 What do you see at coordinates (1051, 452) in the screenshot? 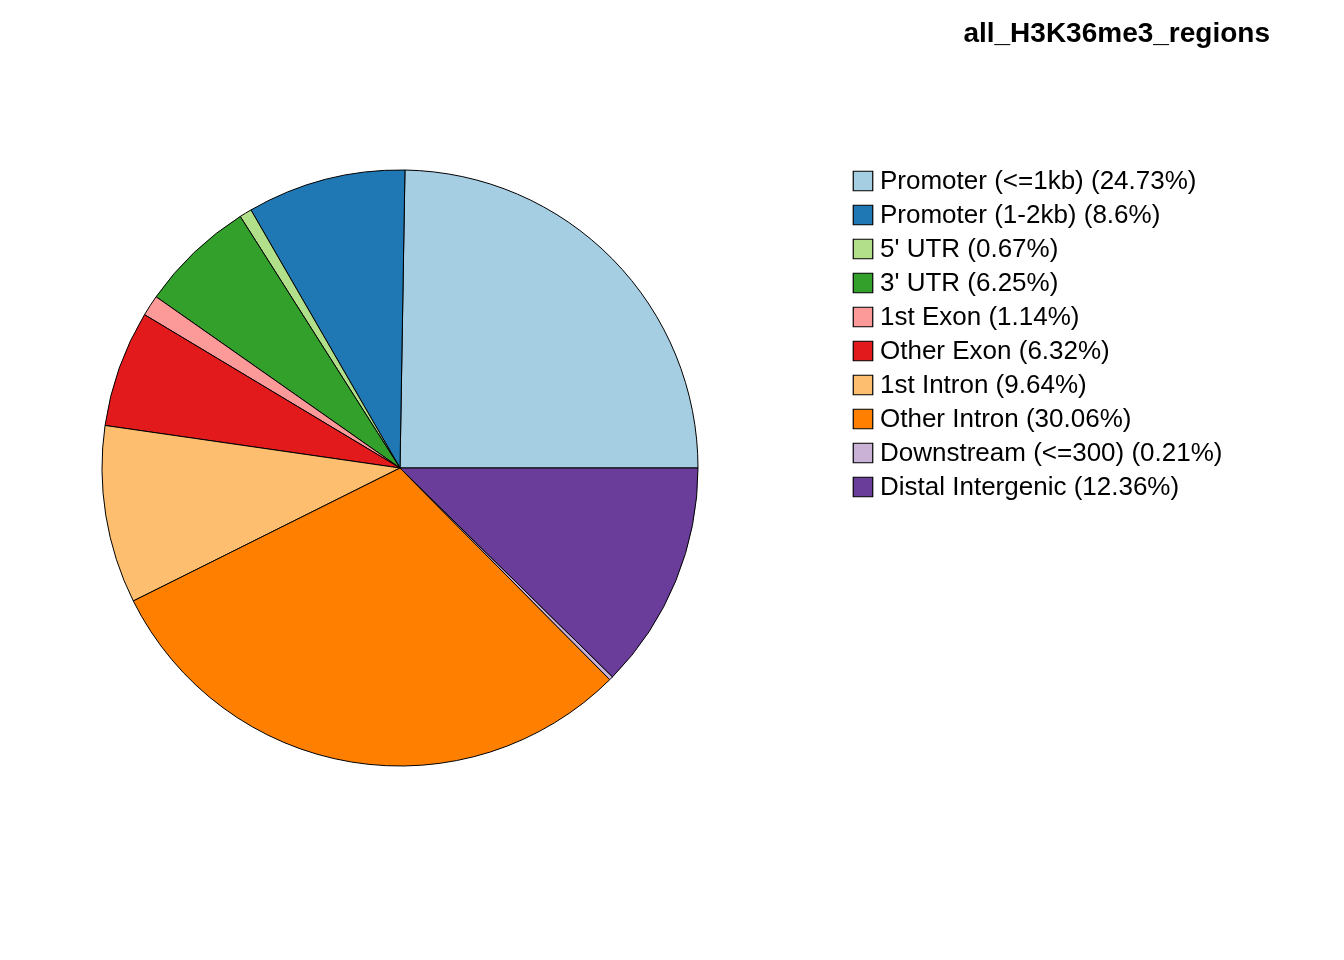
I see `legend-label: Downstream (<=300) (0.21%)` at bounding box center [1051, 452].